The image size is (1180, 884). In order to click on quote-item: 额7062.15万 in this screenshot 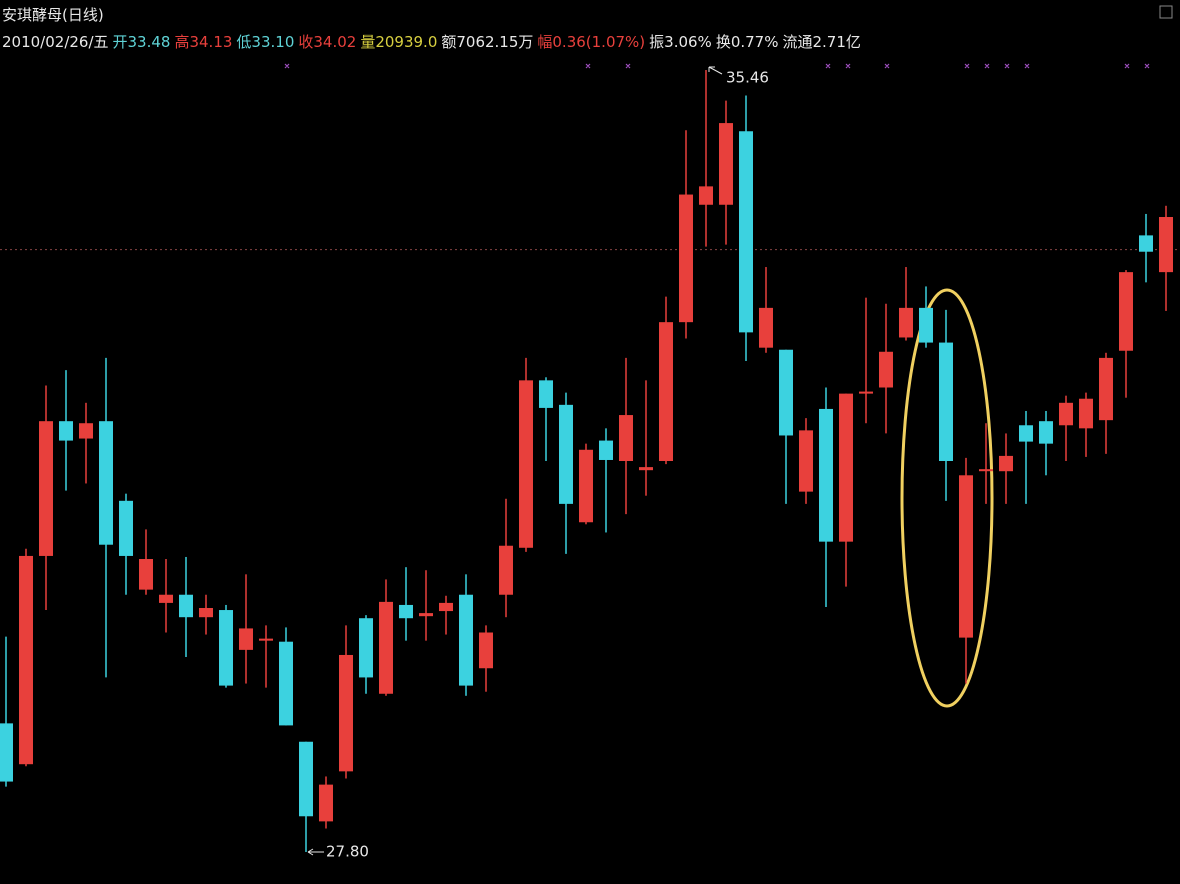, I will do `click(487, 42)`.